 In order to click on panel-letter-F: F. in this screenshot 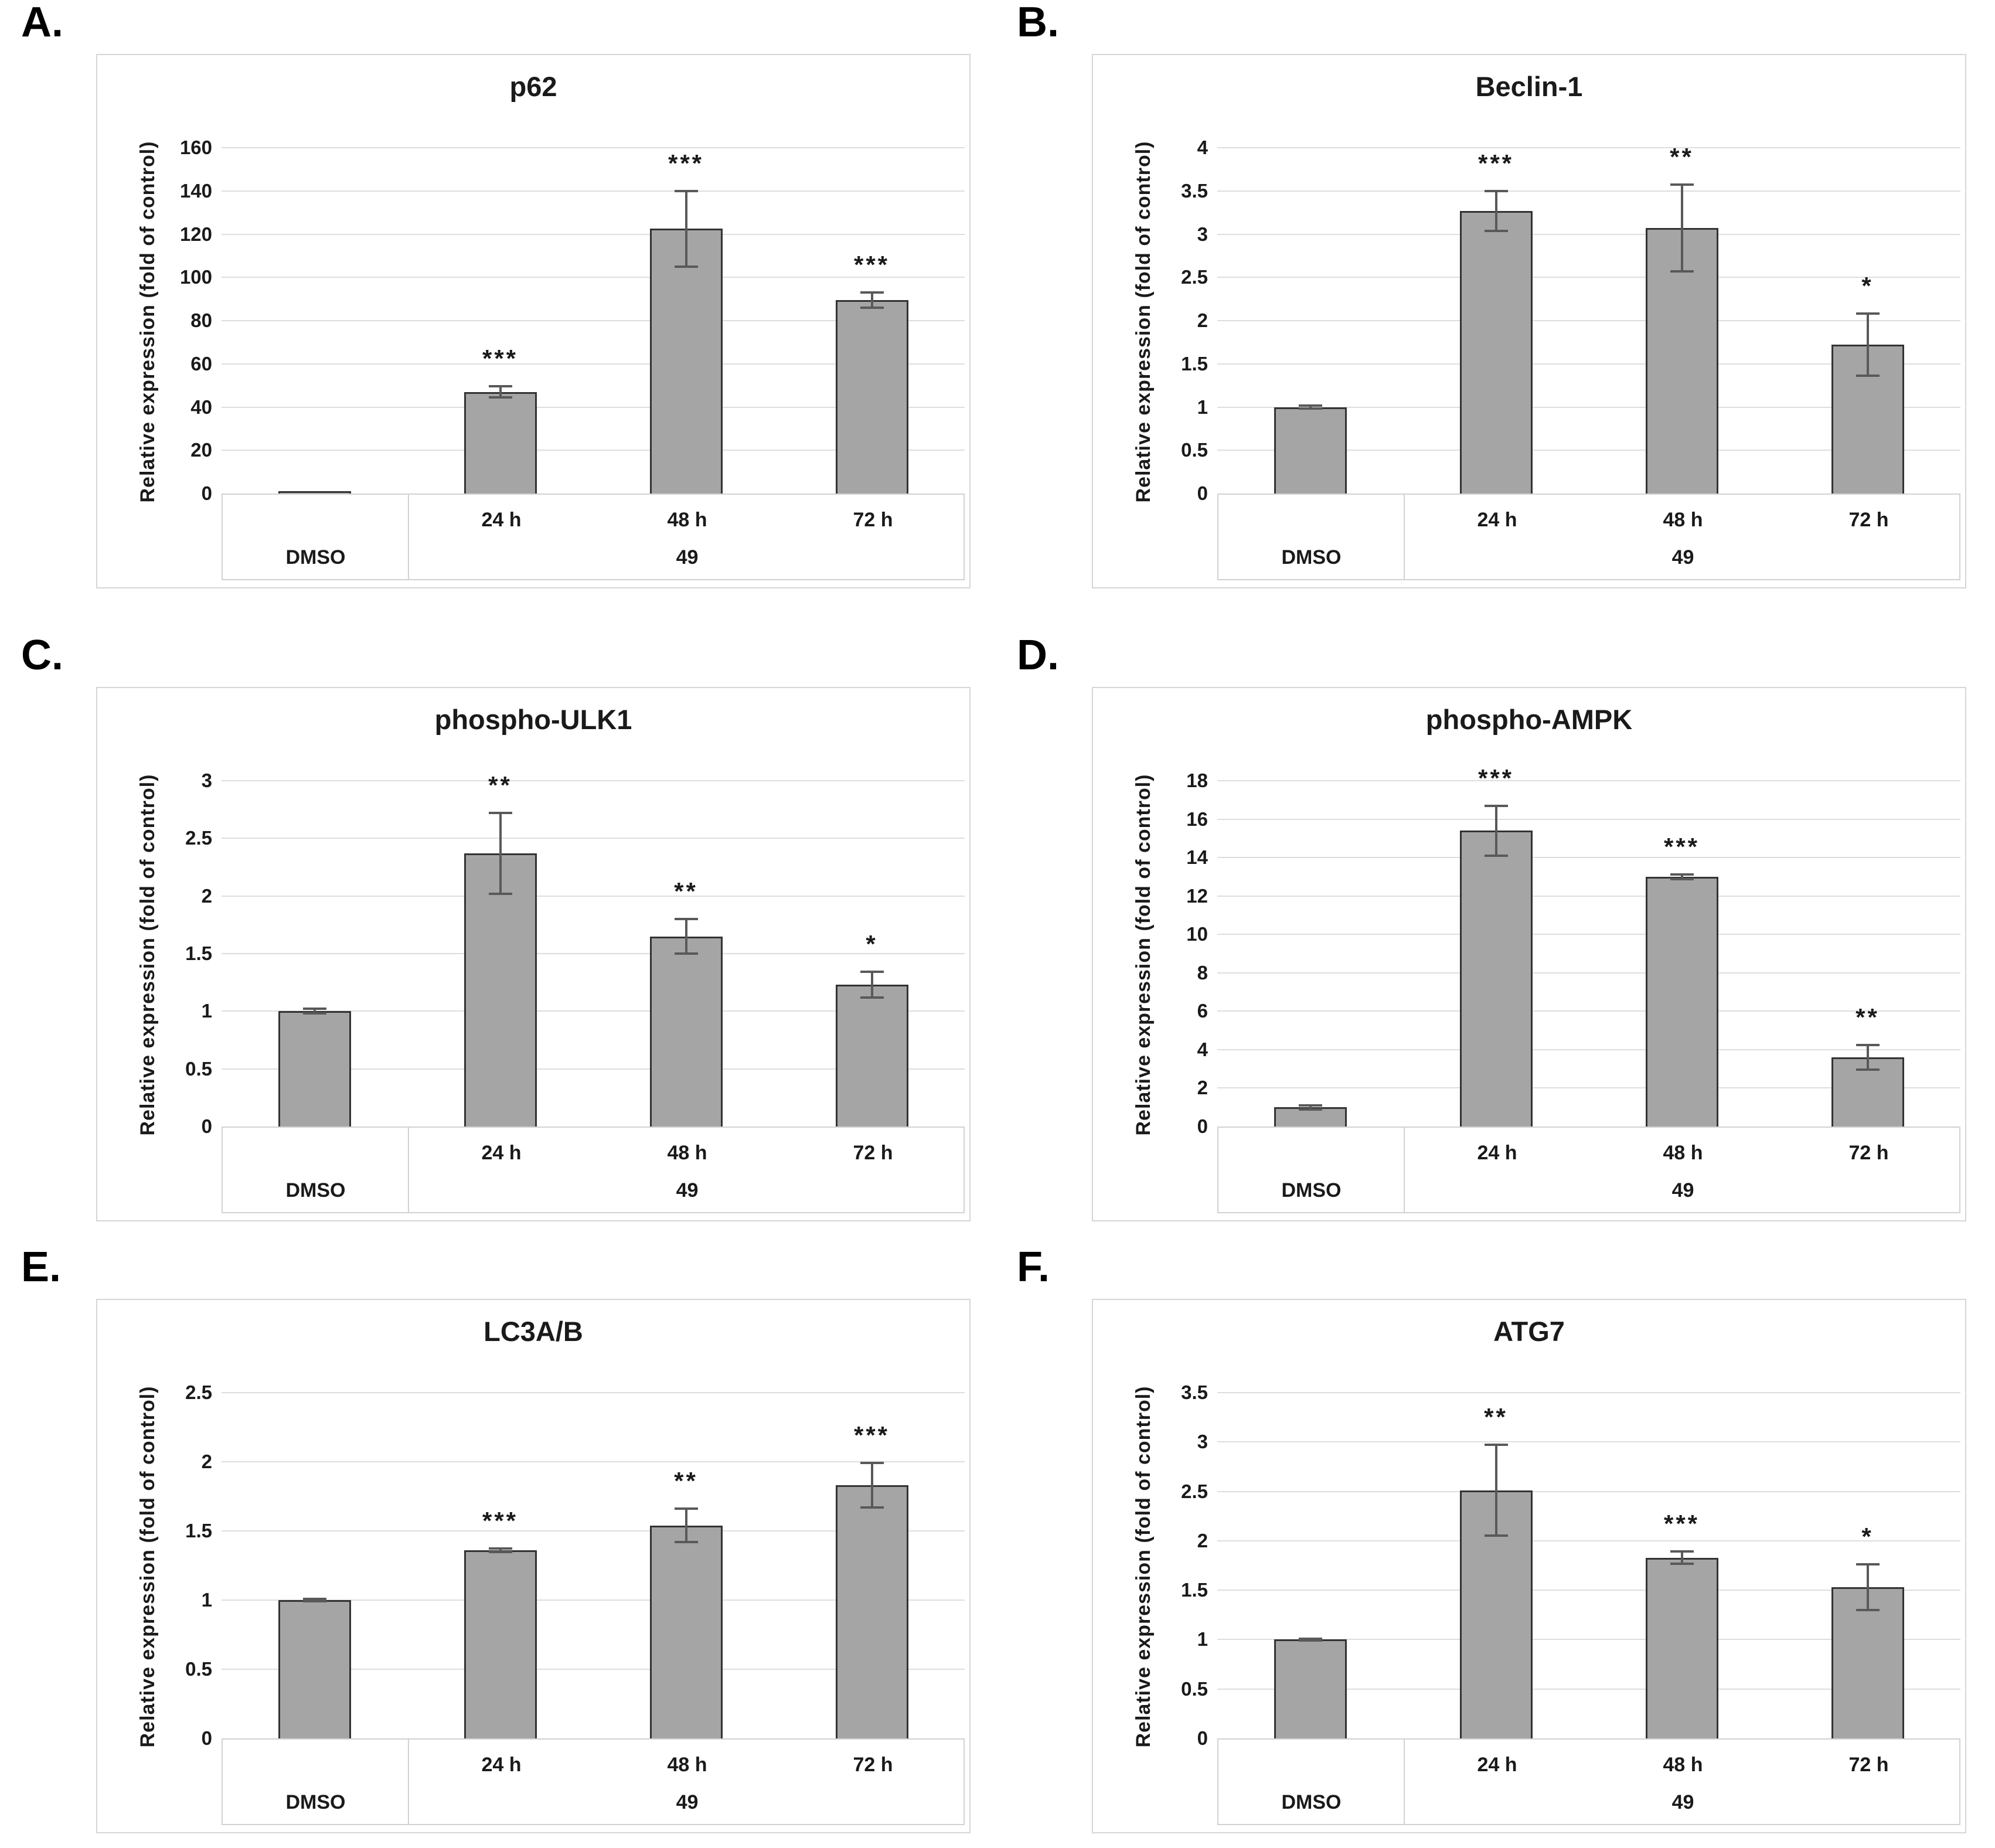, I will do `click(1033, 1267)`.